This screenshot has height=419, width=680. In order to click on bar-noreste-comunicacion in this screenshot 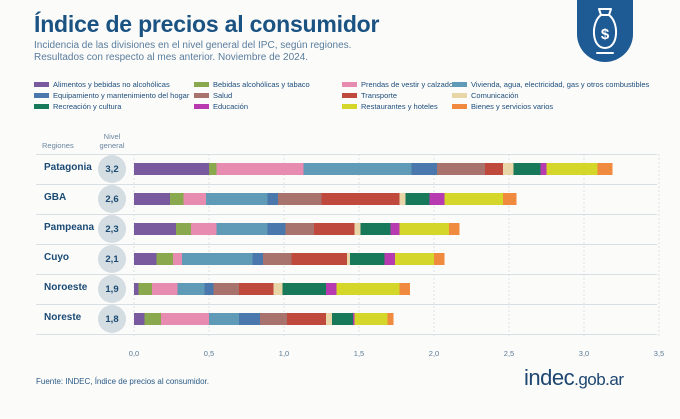, I will do `click(329, 319)`.